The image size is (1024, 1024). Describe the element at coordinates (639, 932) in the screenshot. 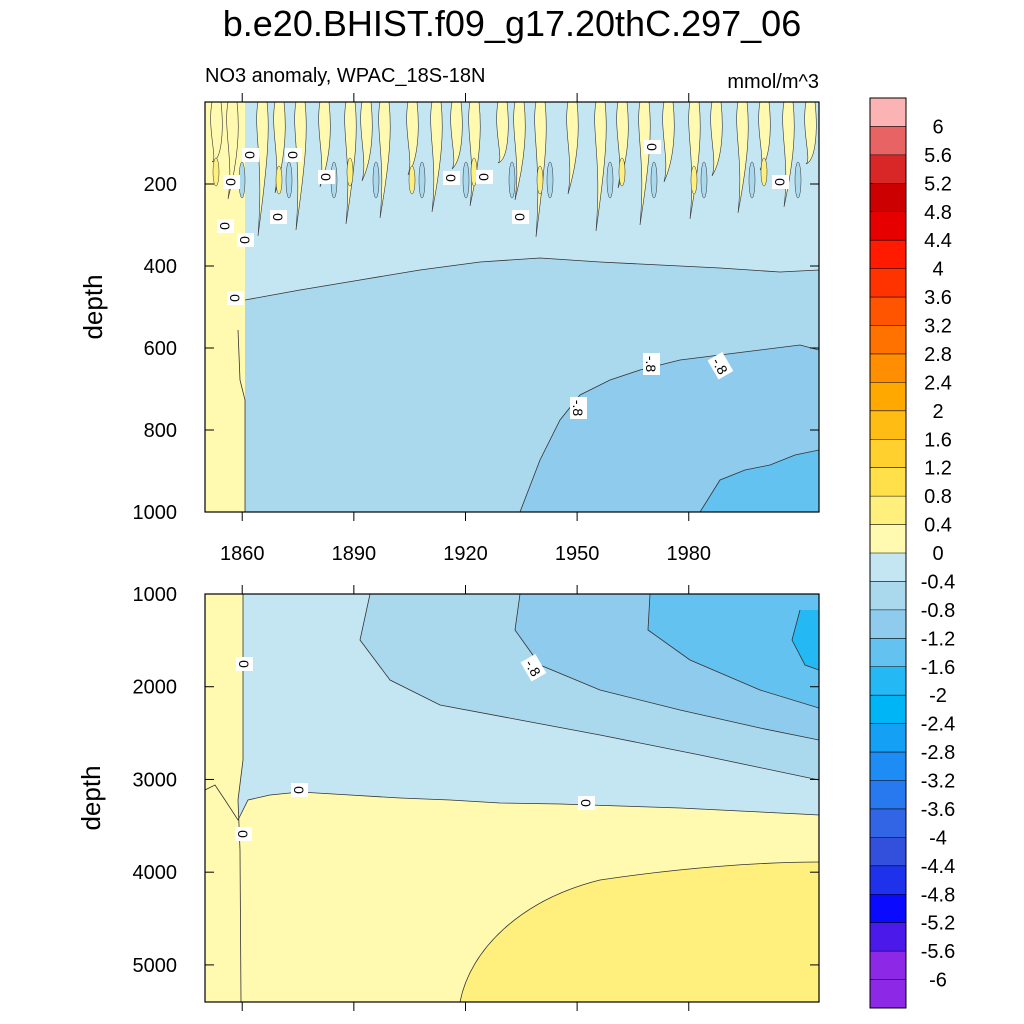

I see `lower-fill-pos04` at that location.